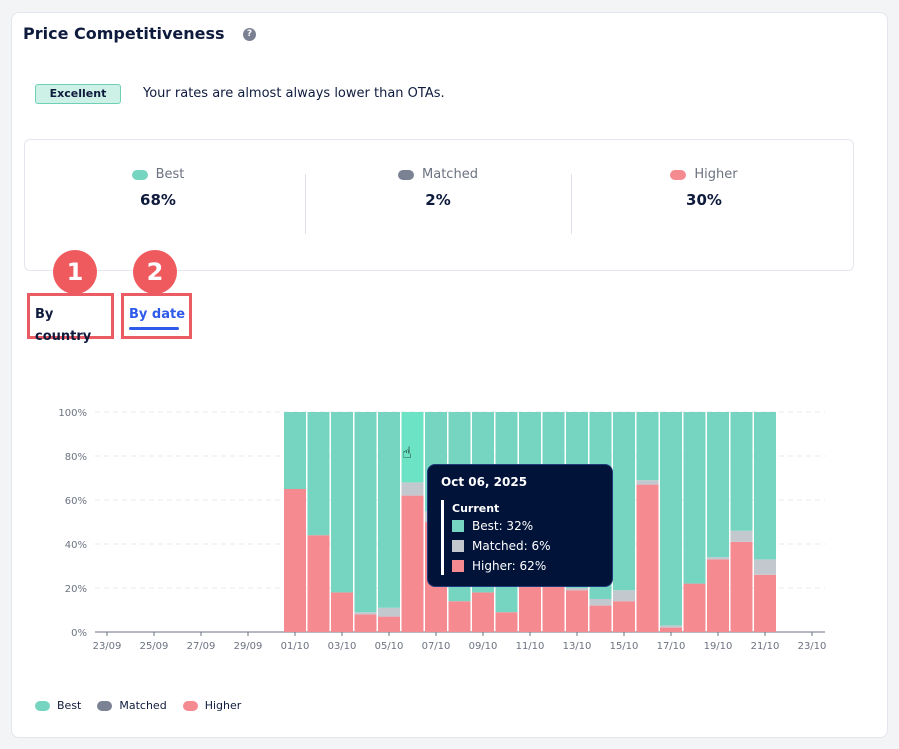  I want to click on tooltip-row-best: Best: 32%, so click(492, 526).